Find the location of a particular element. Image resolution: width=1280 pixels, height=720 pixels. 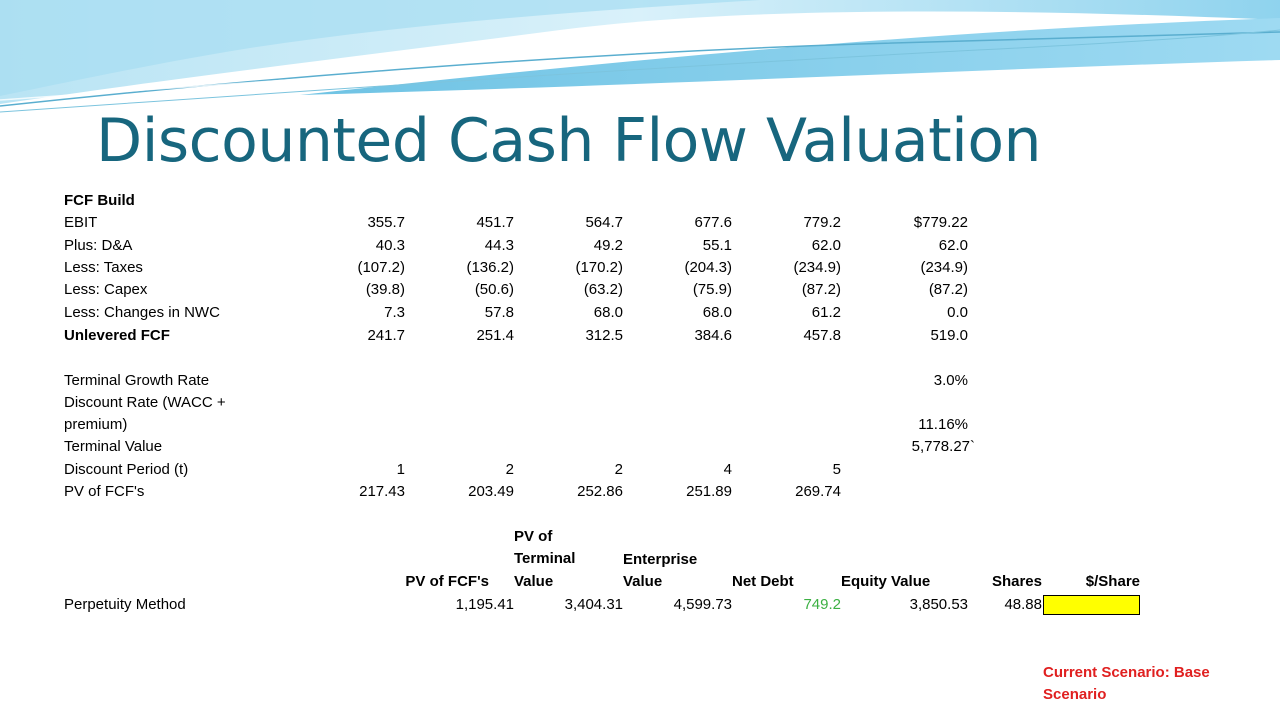

discount-period-value: 1 is located at coordinates (400, 469).